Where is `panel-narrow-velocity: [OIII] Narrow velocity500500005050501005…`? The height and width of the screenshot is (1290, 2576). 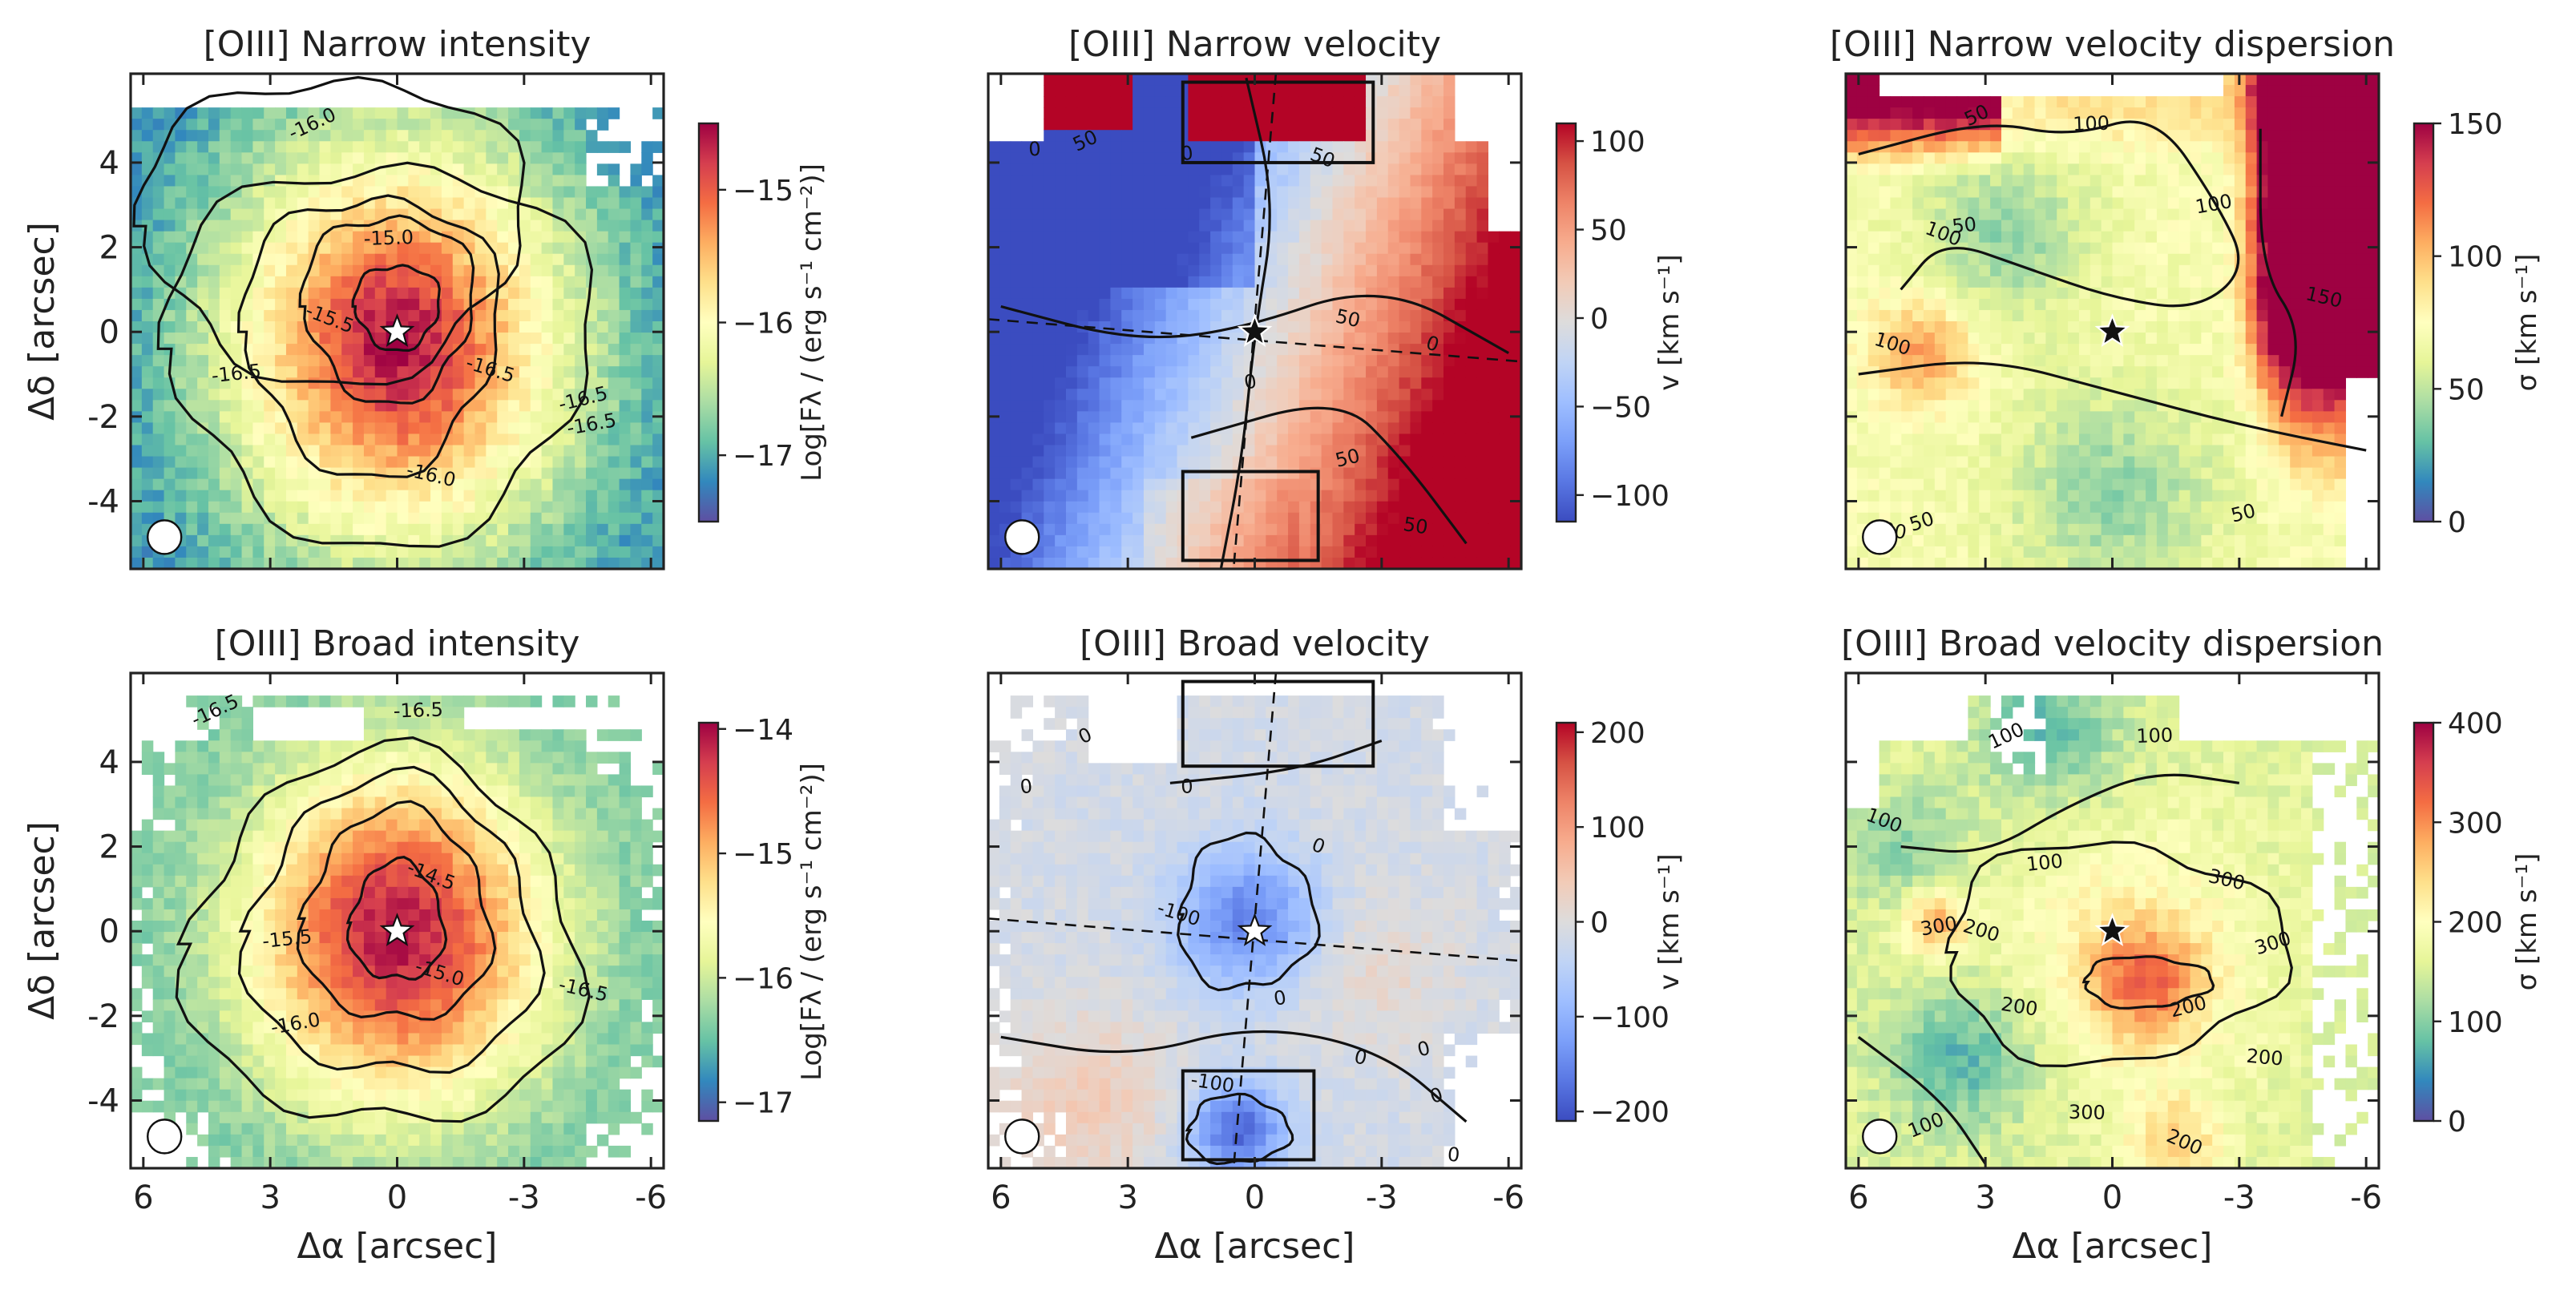 panel-narrow-velocity: [OIII] Narrow velocity500500005050501005… is located at coordinates (1336, 297).